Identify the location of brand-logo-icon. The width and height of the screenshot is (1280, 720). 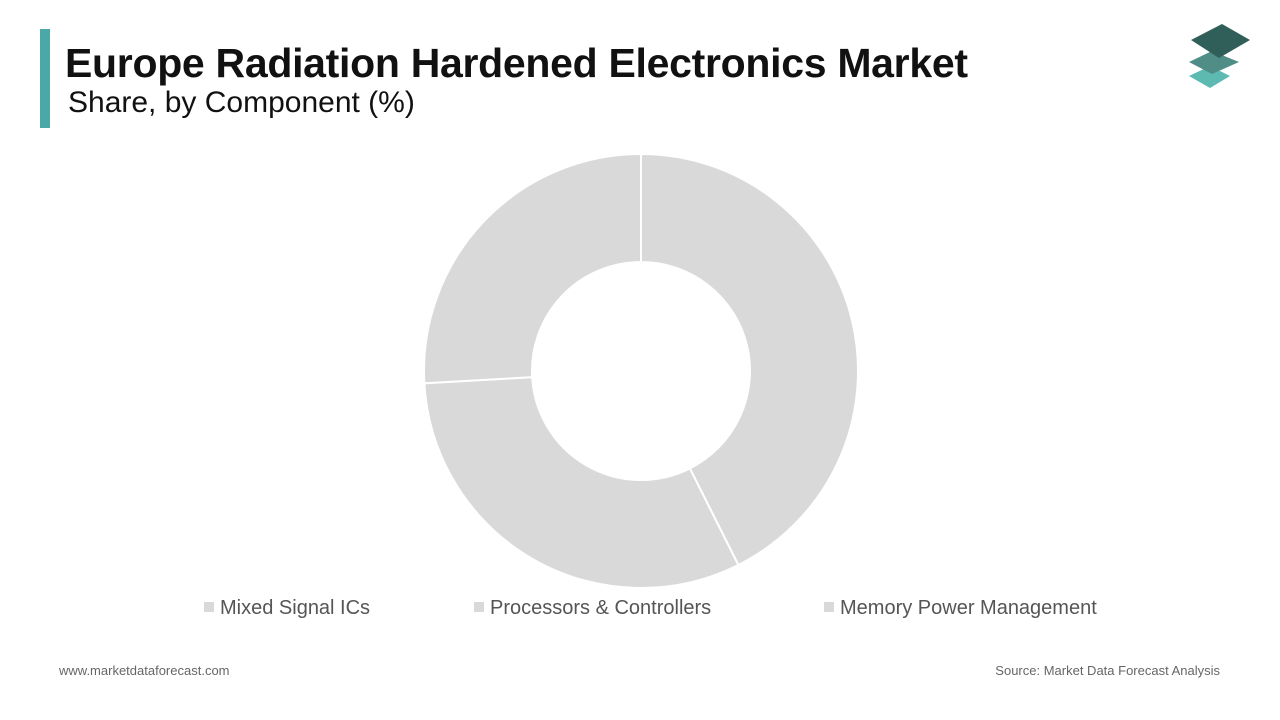
(1219, 56).